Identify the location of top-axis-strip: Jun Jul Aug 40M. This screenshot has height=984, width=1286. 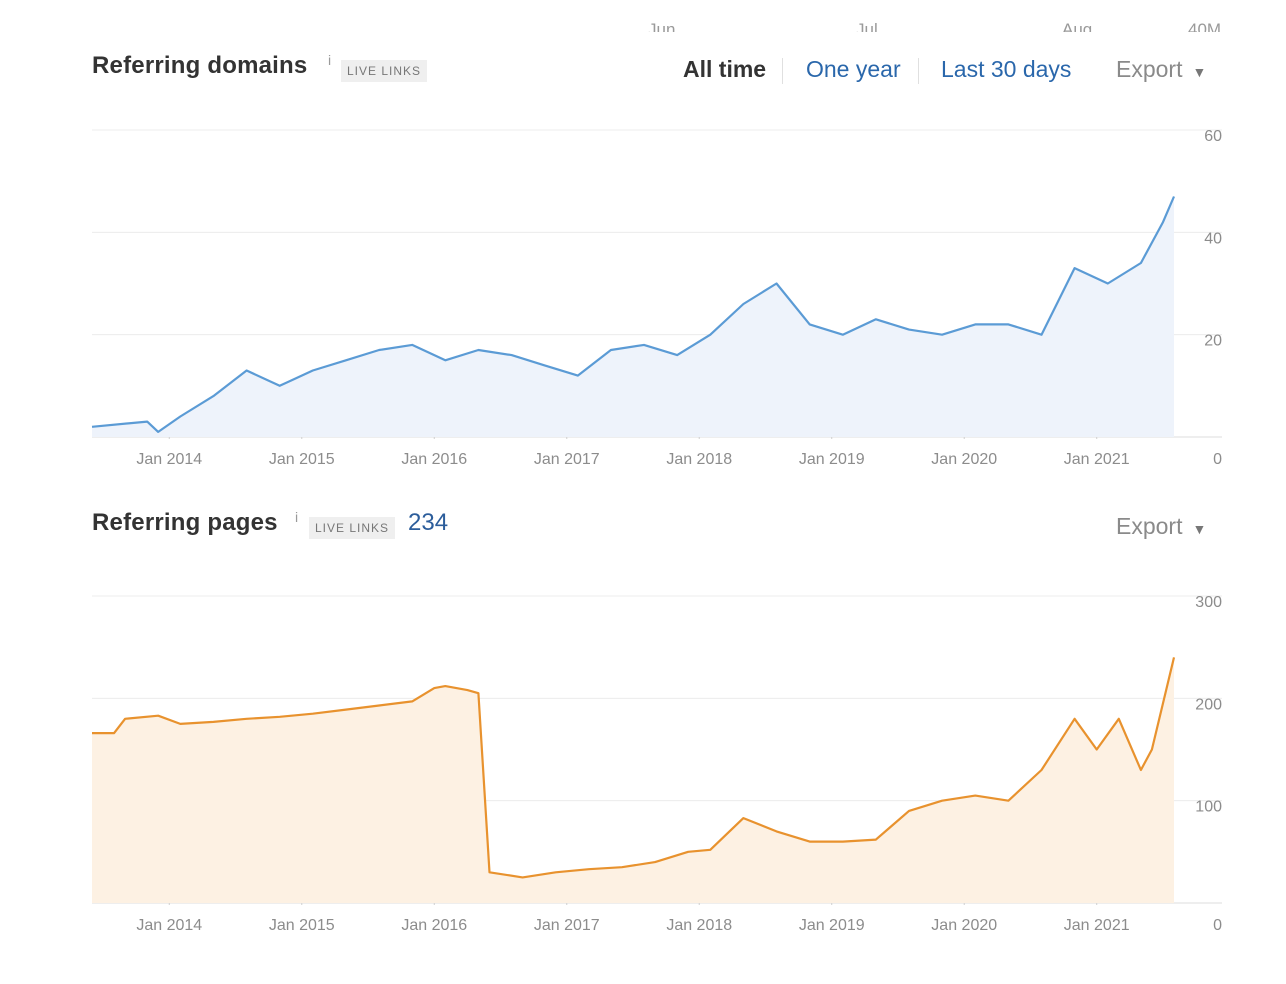
(643, 22).